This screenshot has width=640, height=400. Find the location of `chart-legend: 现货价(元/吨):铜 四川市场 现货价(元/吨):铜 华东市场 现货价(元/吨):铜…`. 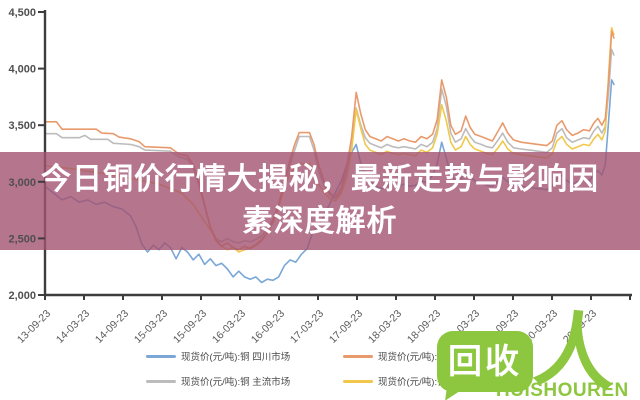

chart-legend: 现货价(元/吨):铜 四川市场 现货价(元/吨):铜 华东市场 现货价(元/吨):铜… is located at coordinates (339, 368).